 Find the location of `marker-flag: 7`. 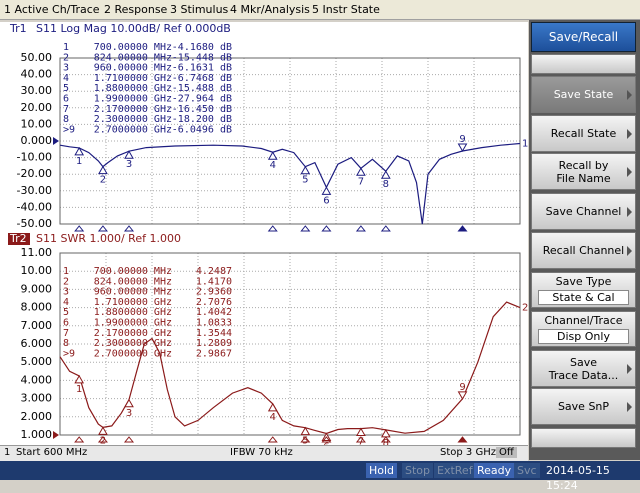

marker-flag: 7 is located at coordinates (361, 441).